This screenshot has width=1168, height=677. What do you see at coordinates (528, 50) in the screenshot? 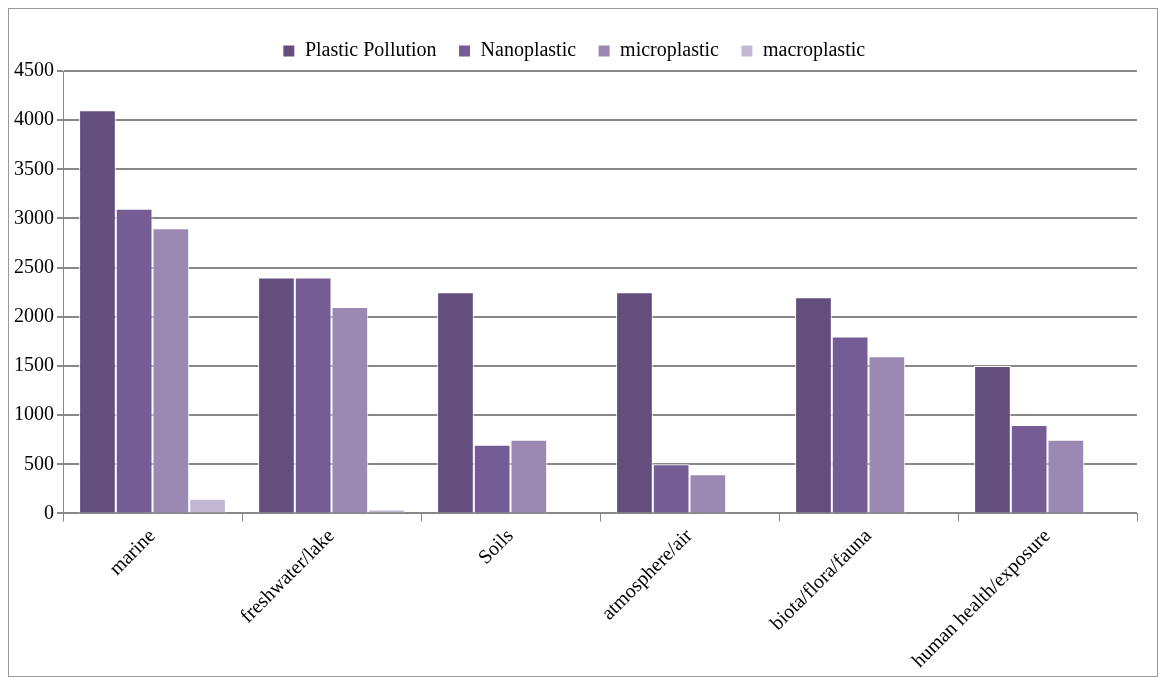
I see `legend-label: Nanoplastic` at bounding box center [528, 50].